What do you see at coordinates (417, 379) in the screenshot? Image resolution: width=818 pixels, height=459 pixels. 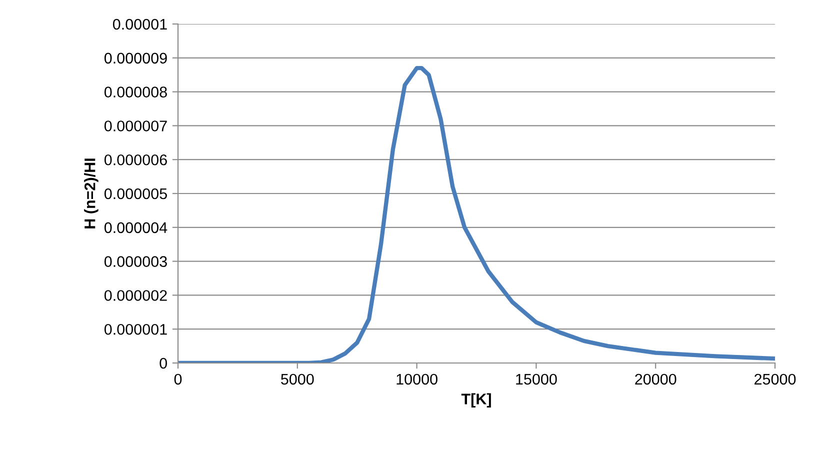 I see `x-tick-label: 10000` at bounding box center [417, 379].